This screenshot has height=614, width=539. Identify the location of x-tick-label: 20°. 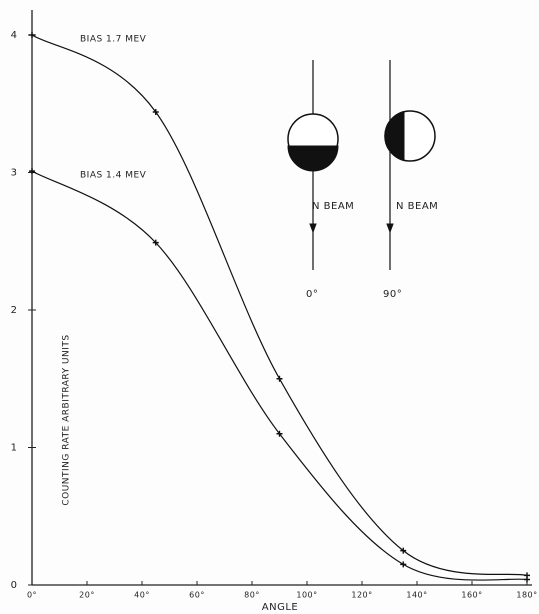
(87, 595).